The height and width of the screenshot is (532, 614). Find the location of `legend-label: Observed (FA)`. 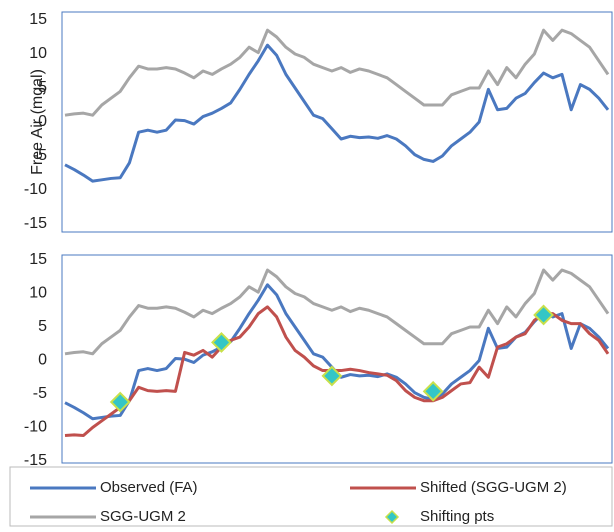

legend-label: Observed (FA) is located at coordinates (149, 487).